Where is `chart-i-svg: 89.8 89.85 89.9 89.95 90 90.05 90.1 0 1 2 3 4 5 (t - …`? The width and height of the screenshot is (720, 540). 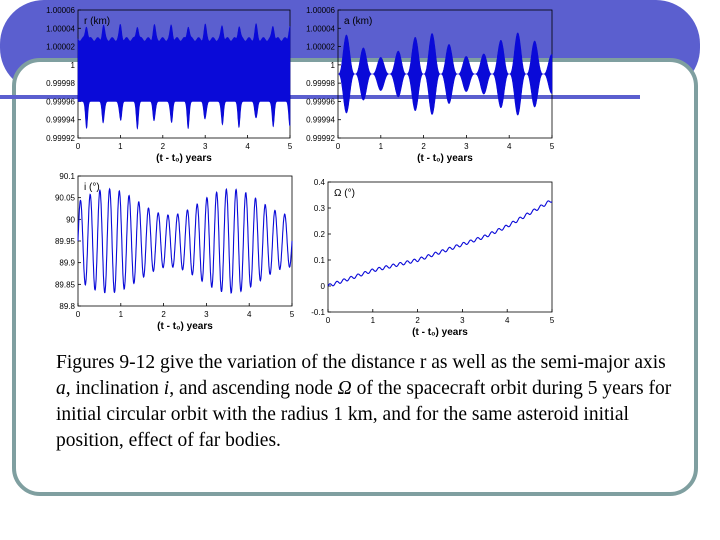
chart-i-svg: 89.8 89.85 89.9 89.95 90 90.05 90.1 0 1 2 3 4 5 (t - … is located at coordinates (175, 252).